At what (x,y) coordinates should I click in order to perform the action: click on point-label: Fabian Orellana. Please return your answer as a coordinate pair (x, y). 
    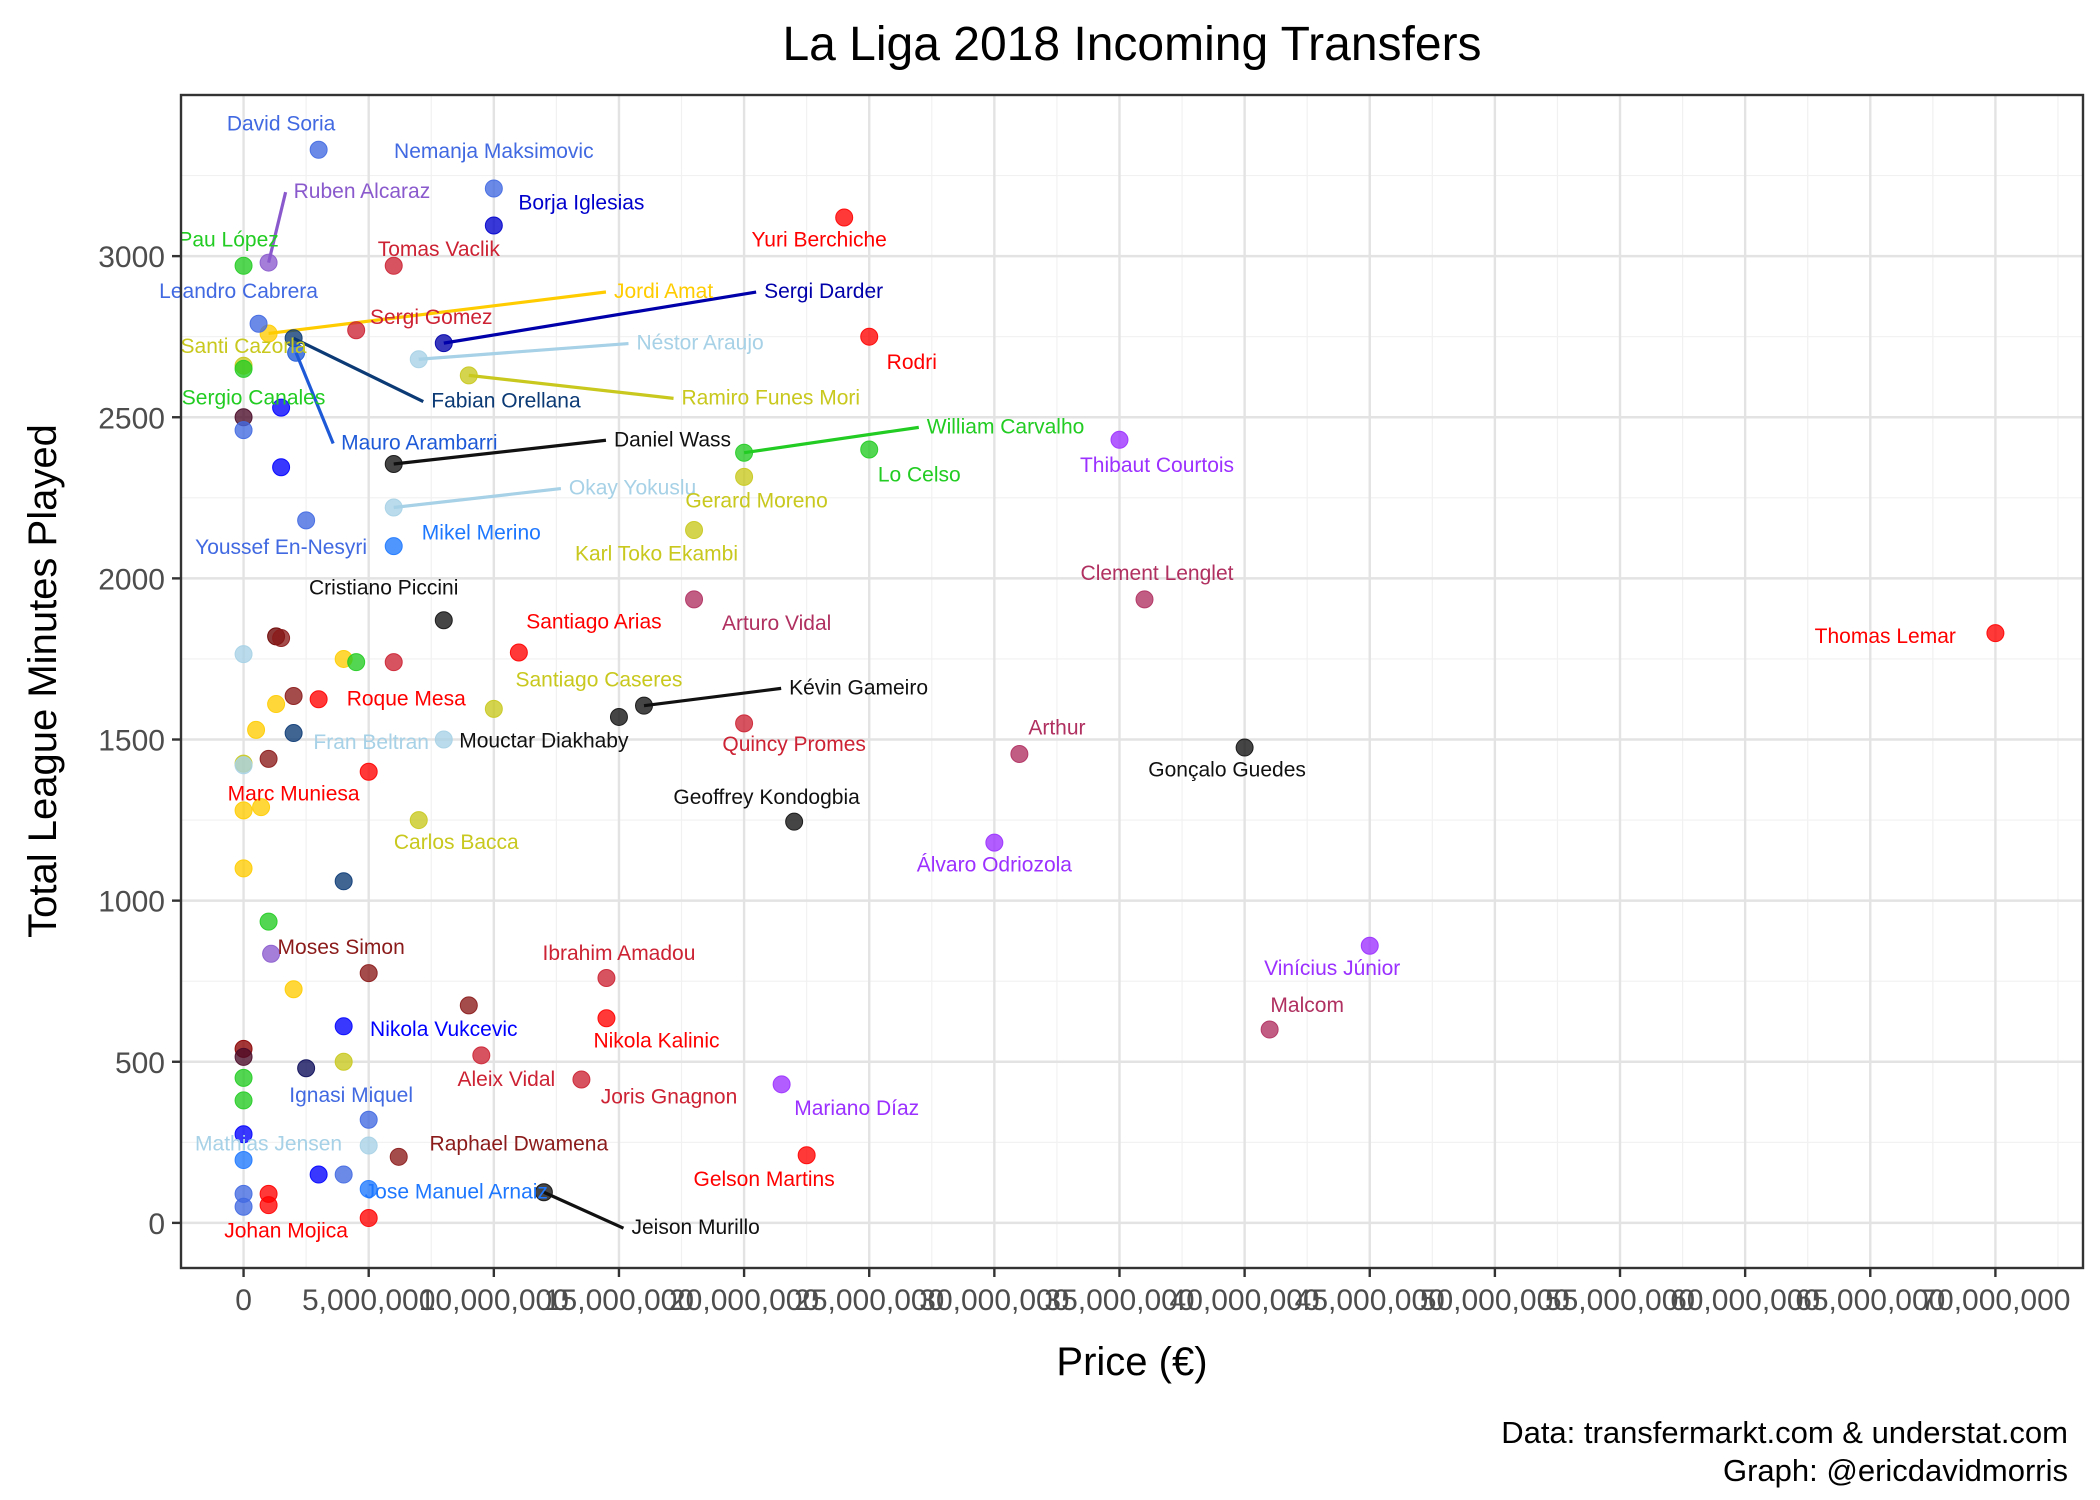
    Looking at the image, I should click on (506, 401).